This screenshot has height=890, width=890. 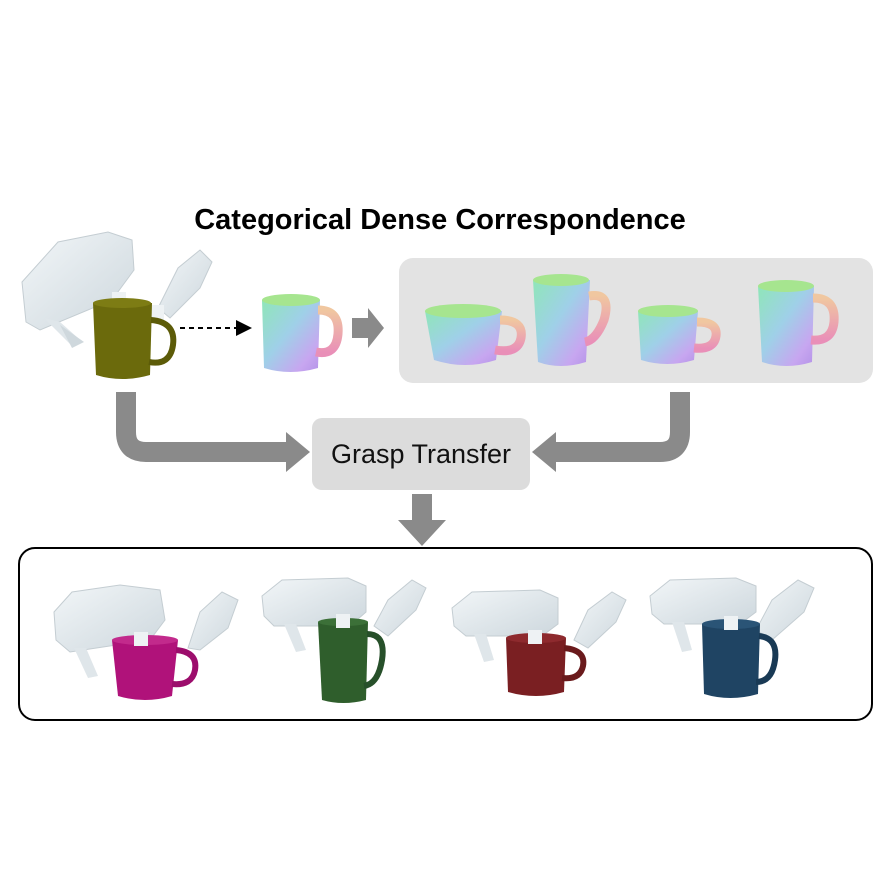 What do you see at coordinates (368, 328) in the screenshot?
I see `block-arrow-small` at bounding box center [368, 328].